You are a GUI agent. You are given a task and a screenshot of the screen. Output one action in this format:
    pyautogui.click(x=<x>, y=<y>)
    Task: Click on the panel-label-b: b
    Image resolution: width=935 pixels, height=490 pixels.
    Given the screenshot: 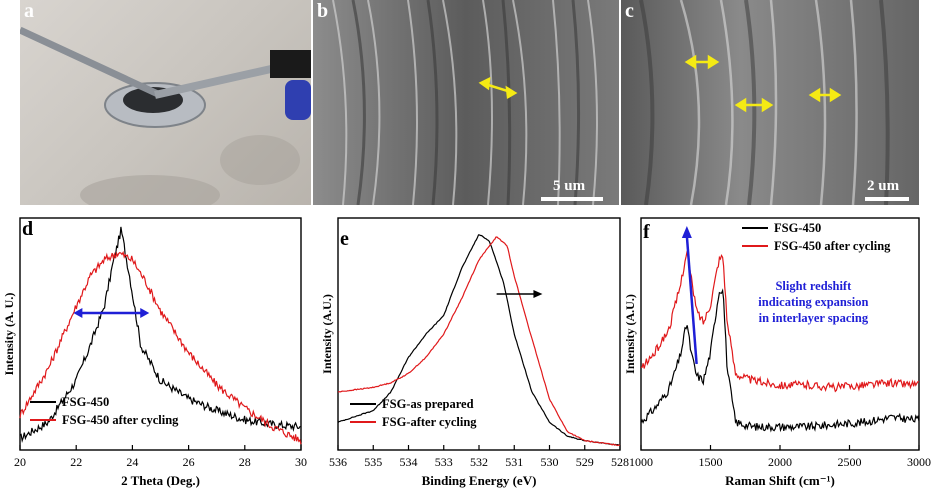 What is the action you would take?
    pyautogui.click(x=323, y=11)
    